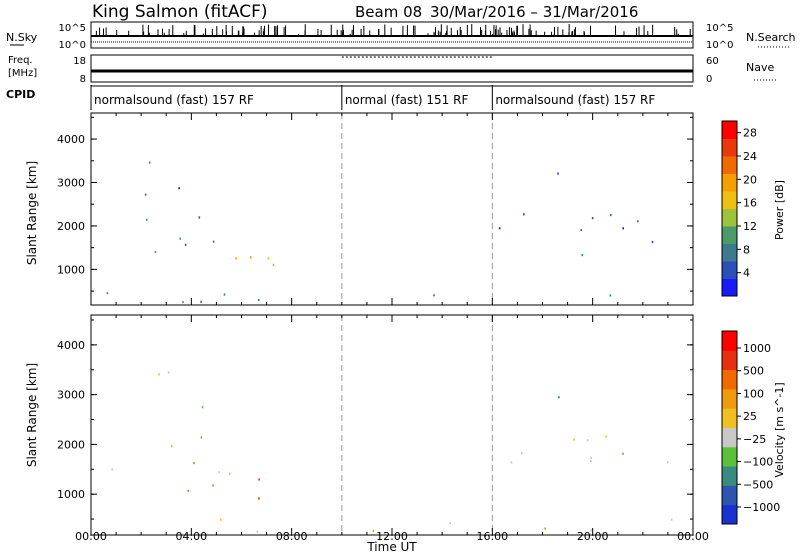 The width and height of the screenshot is (800, 554). I want to click on nsearch-label: N.Search, so click(771, 37).